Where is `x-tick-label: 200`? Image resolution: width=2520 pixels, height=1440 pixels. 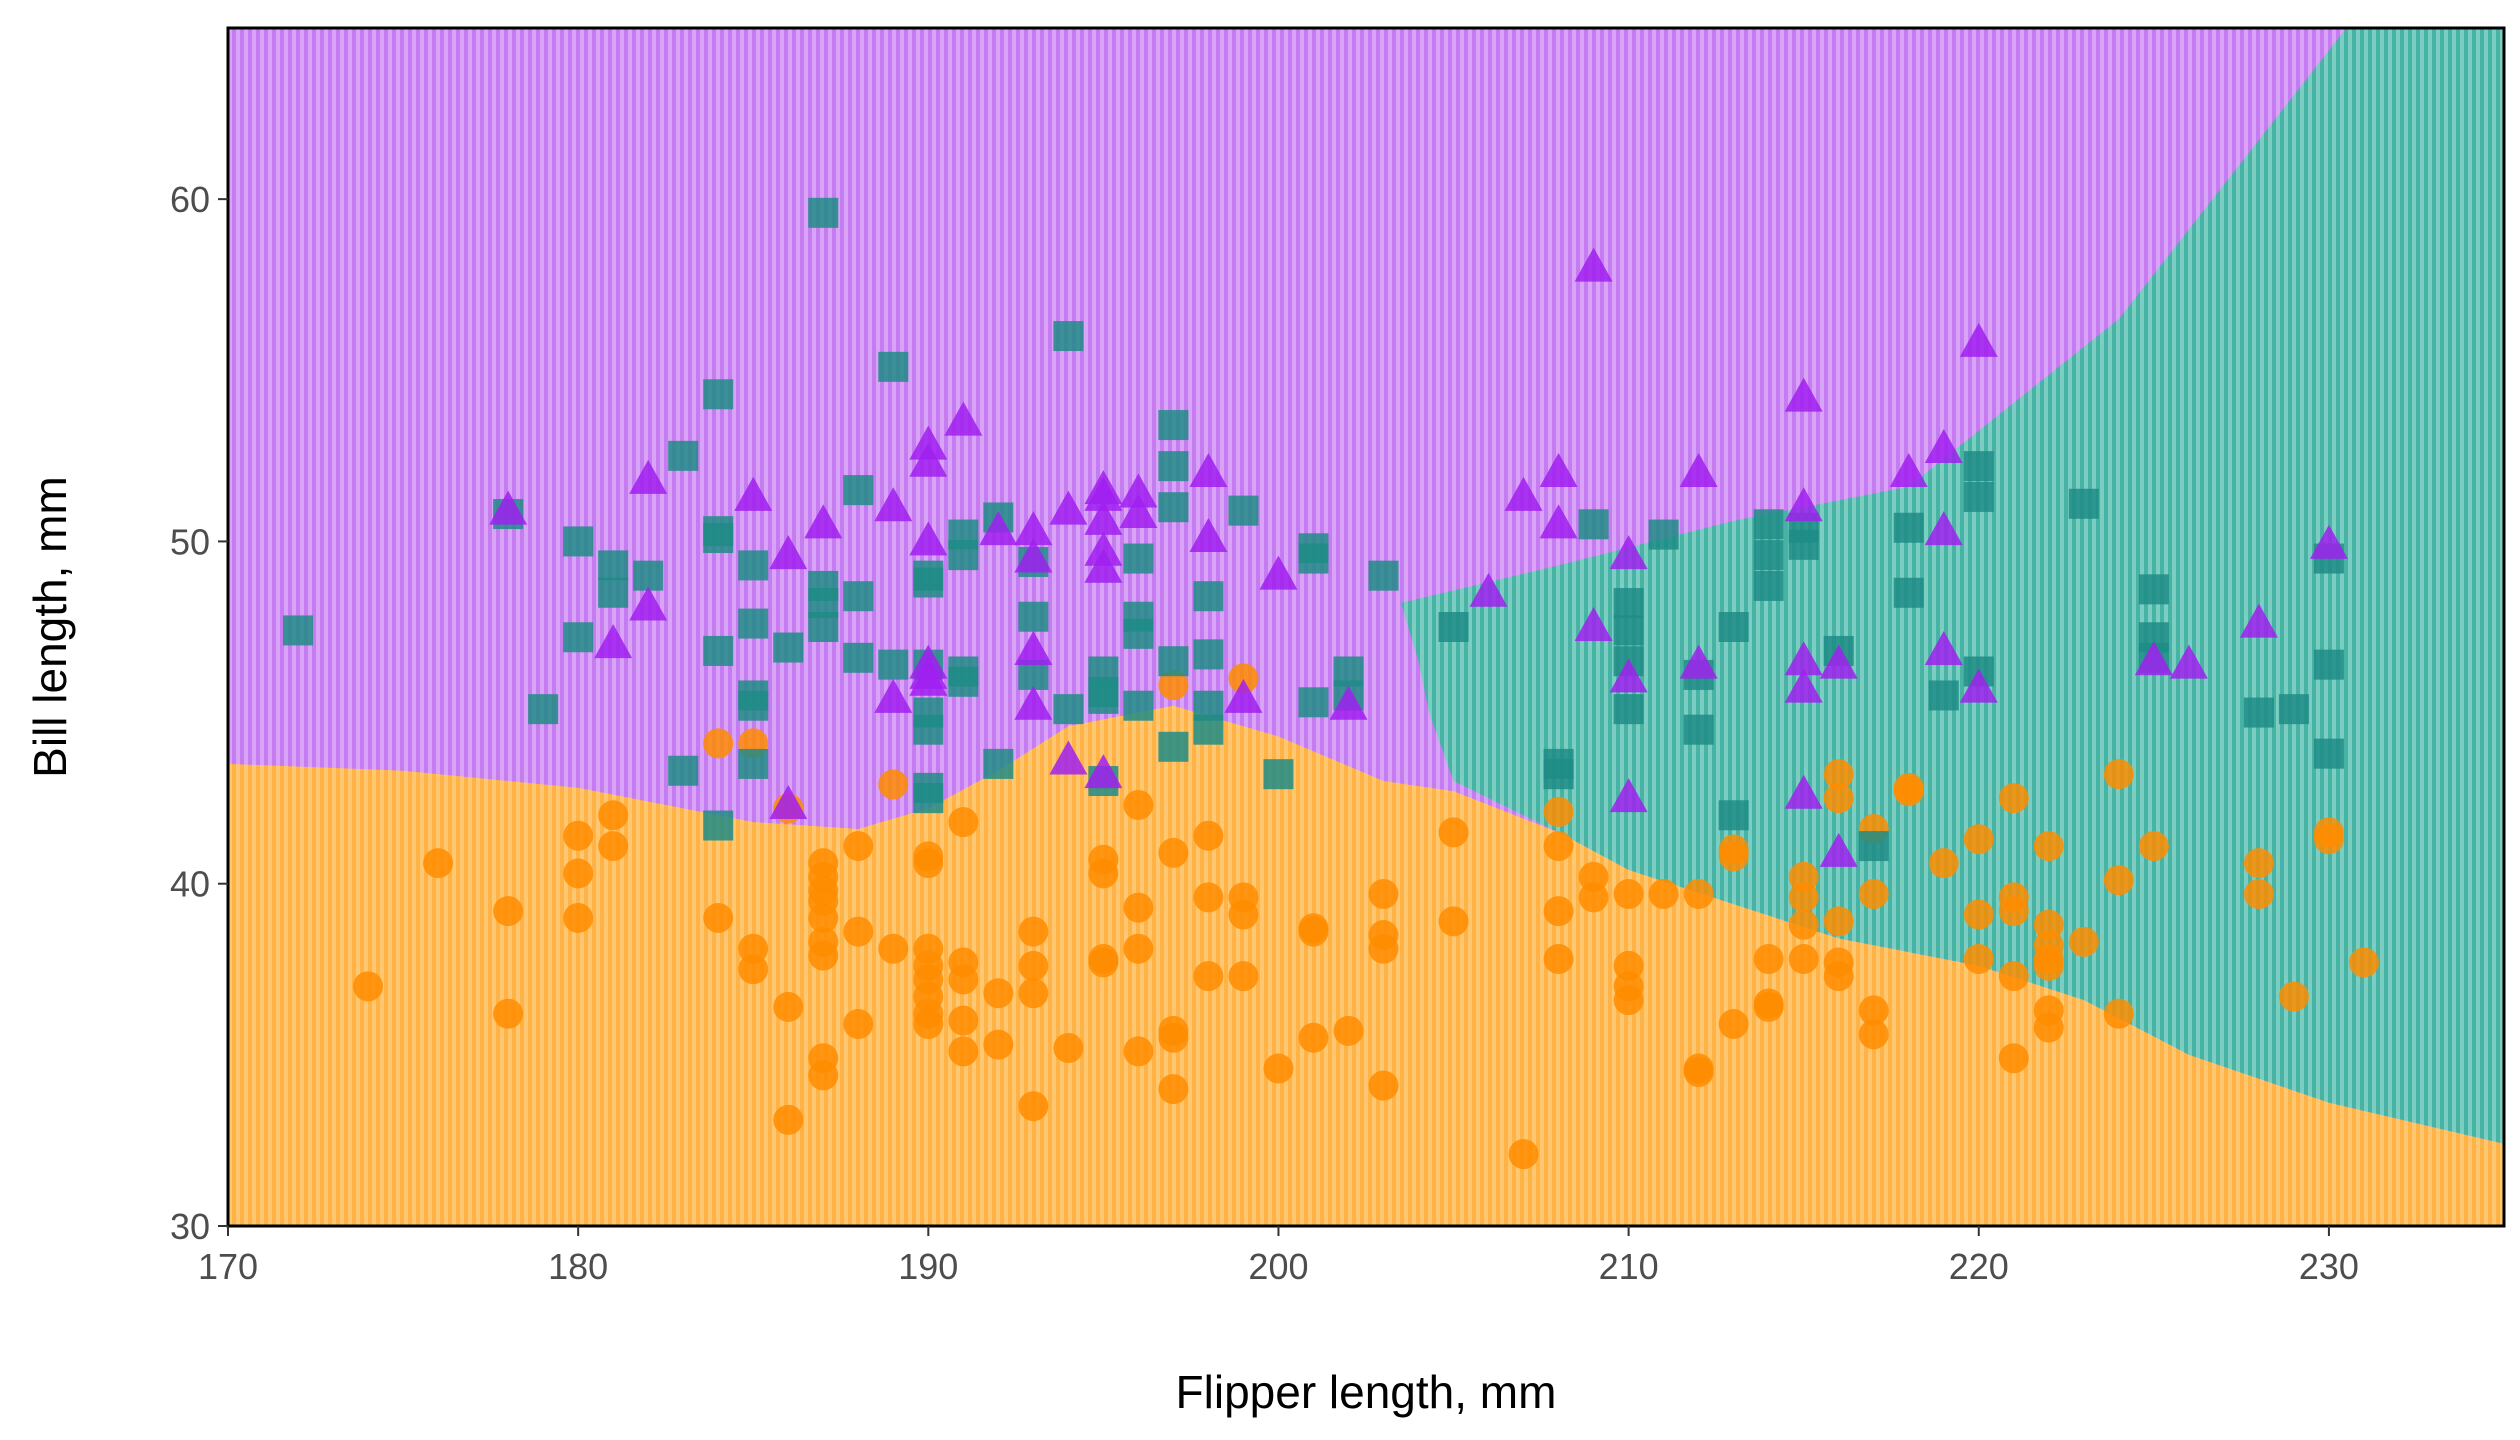 x-tick-label: 200 is located at coordinates (1278, 1266).